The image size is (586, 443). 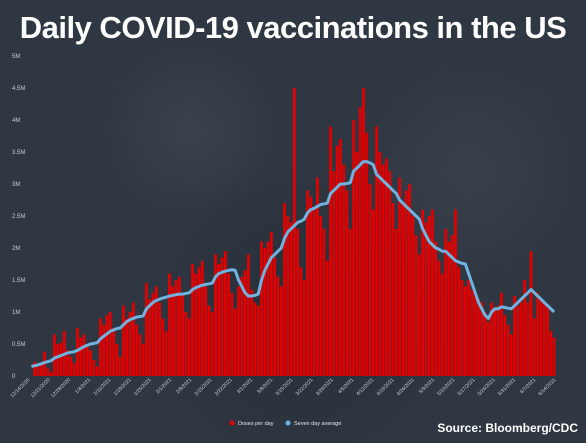 I want to click on x-tick-label: 6/14/2021, so click(x=547, y=387).